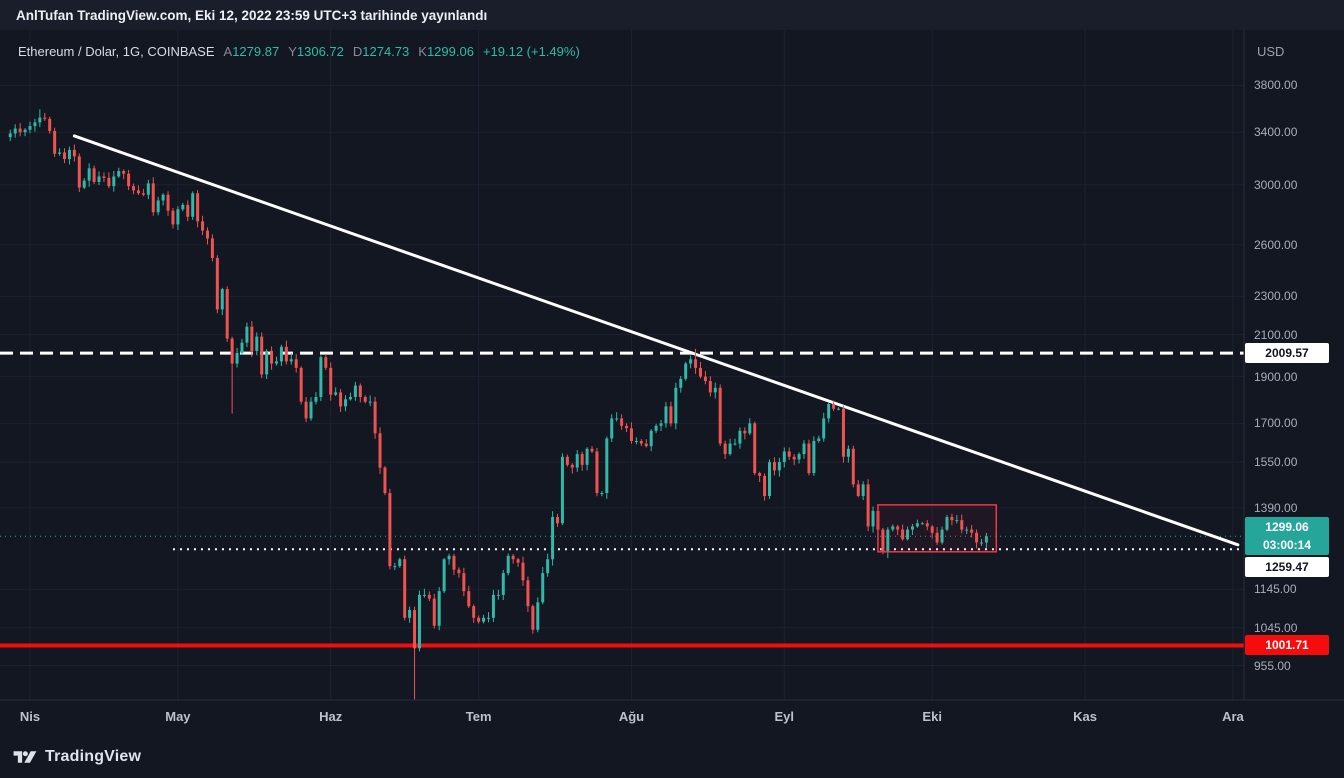 The height and width of the screenshot is (778, 1344). What do you see at coordinates (30, 716) in the screenshot?
I see `time-axis-month-label: Nis` at bounding box center [30, 716].